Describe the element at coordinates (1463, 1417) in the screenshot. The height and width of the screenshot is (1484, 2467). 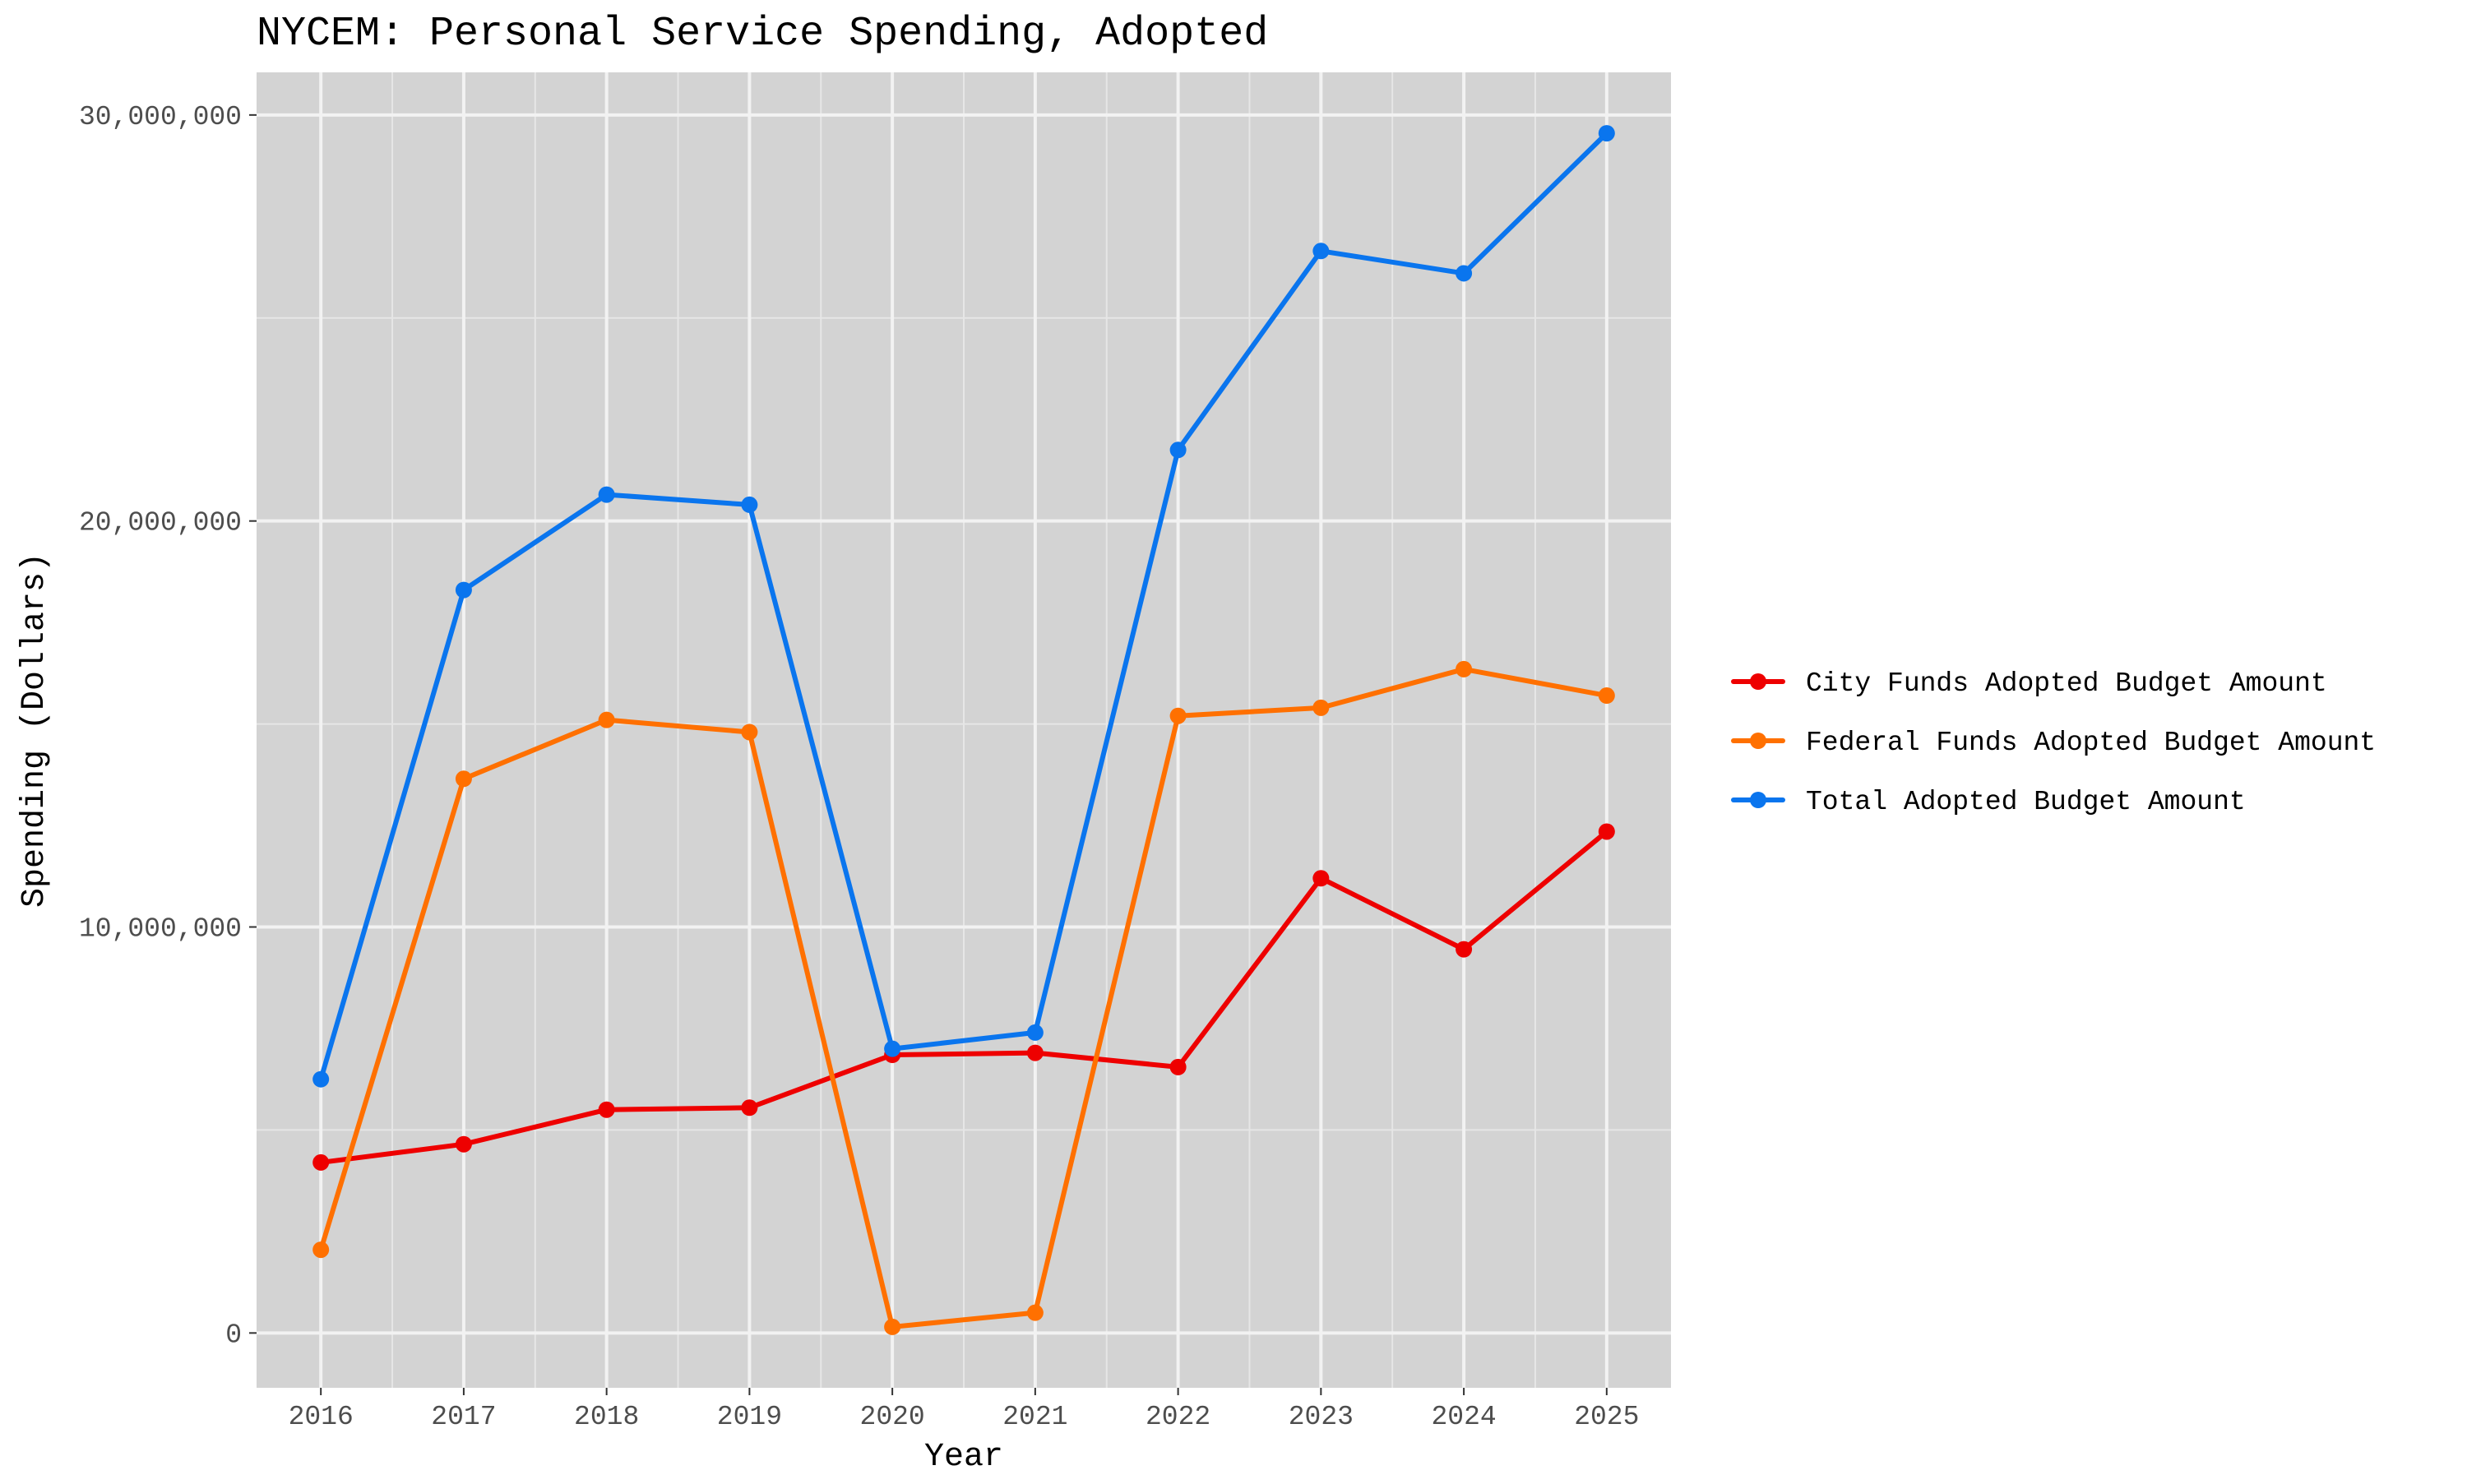
I see `x-tick-label: 2024` at that location.